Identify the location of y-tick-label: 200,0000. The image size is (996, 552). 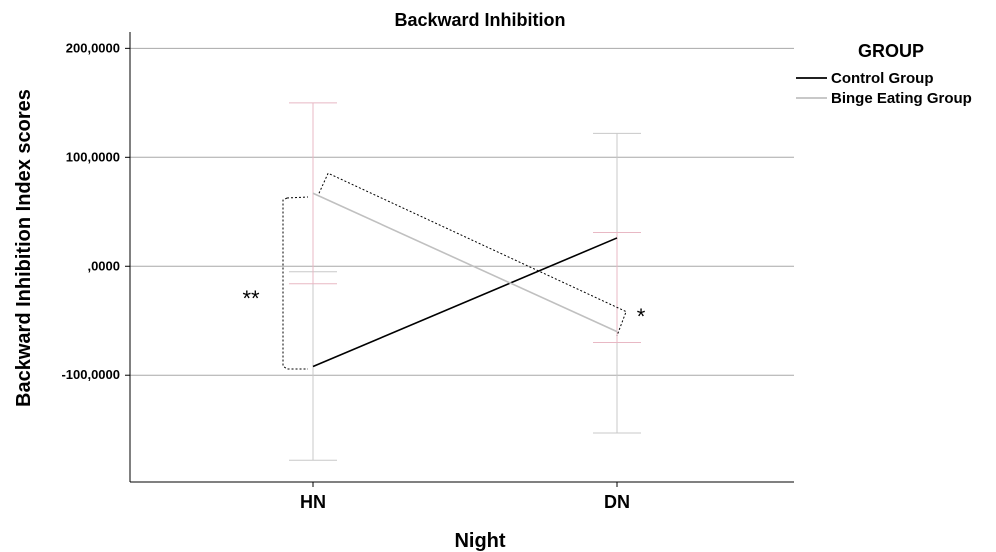
(93, 47).